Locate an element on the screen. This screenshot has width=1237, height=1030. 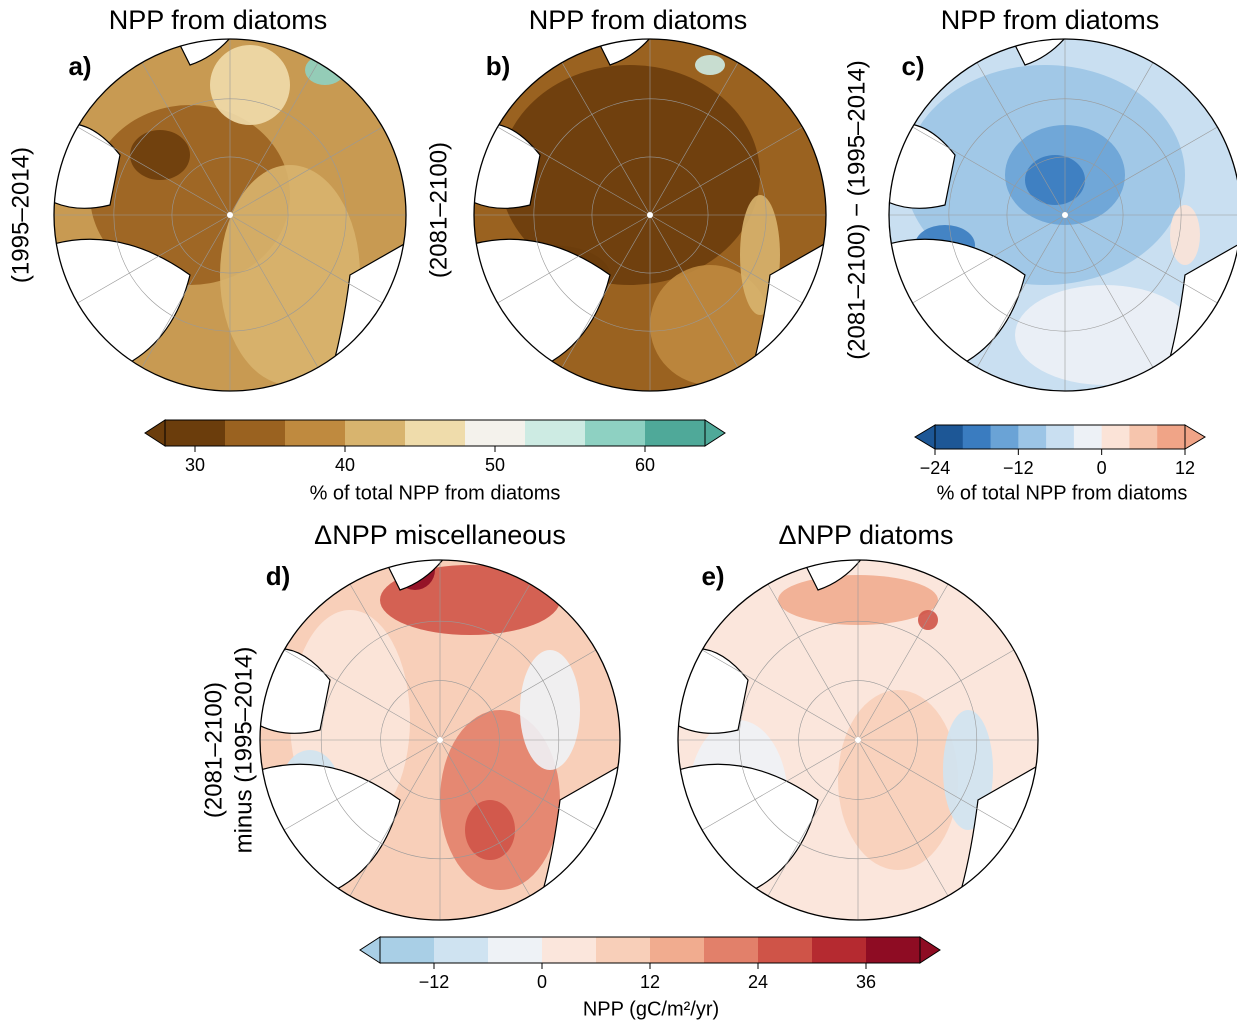
panel-label: c) is located at coordinates (912, 66).